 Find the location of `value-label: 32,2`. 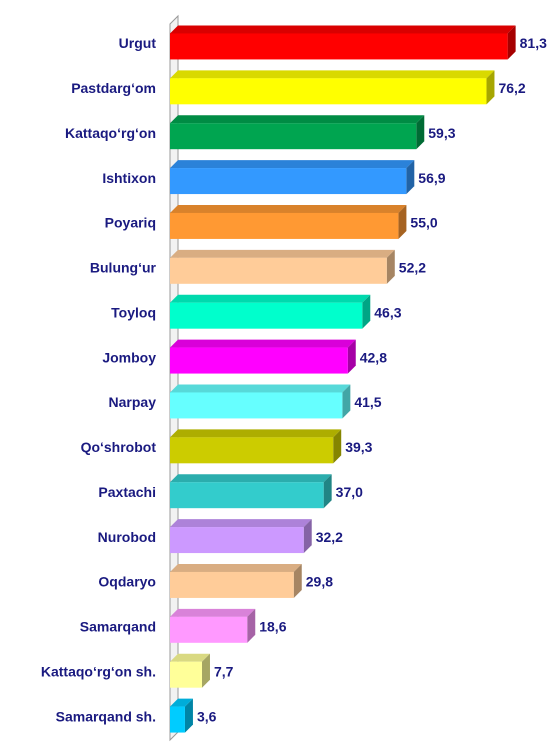

value-label: 32,2 is located at coordinates (329, 537).